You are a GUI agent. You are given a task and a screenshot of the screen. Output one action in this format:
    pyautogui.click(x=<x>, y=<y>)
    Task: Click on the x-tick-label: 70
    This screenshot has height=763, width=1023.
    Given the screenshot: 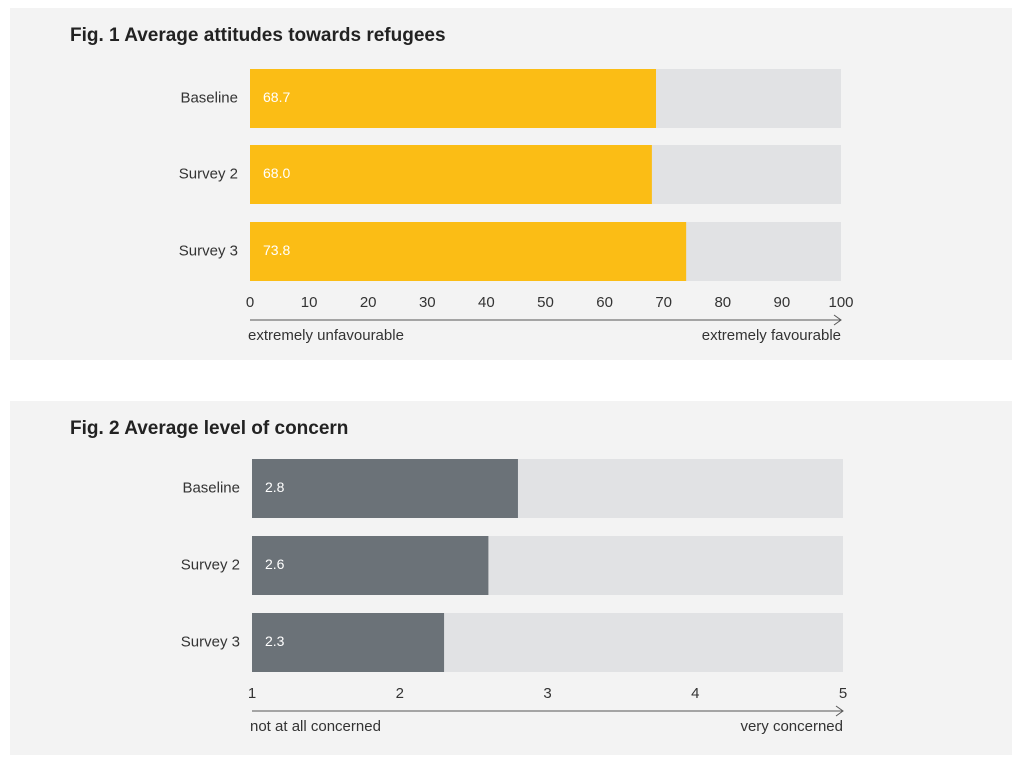 What is the action you would take?
    pyautogui.click(x=663, y=302)
    